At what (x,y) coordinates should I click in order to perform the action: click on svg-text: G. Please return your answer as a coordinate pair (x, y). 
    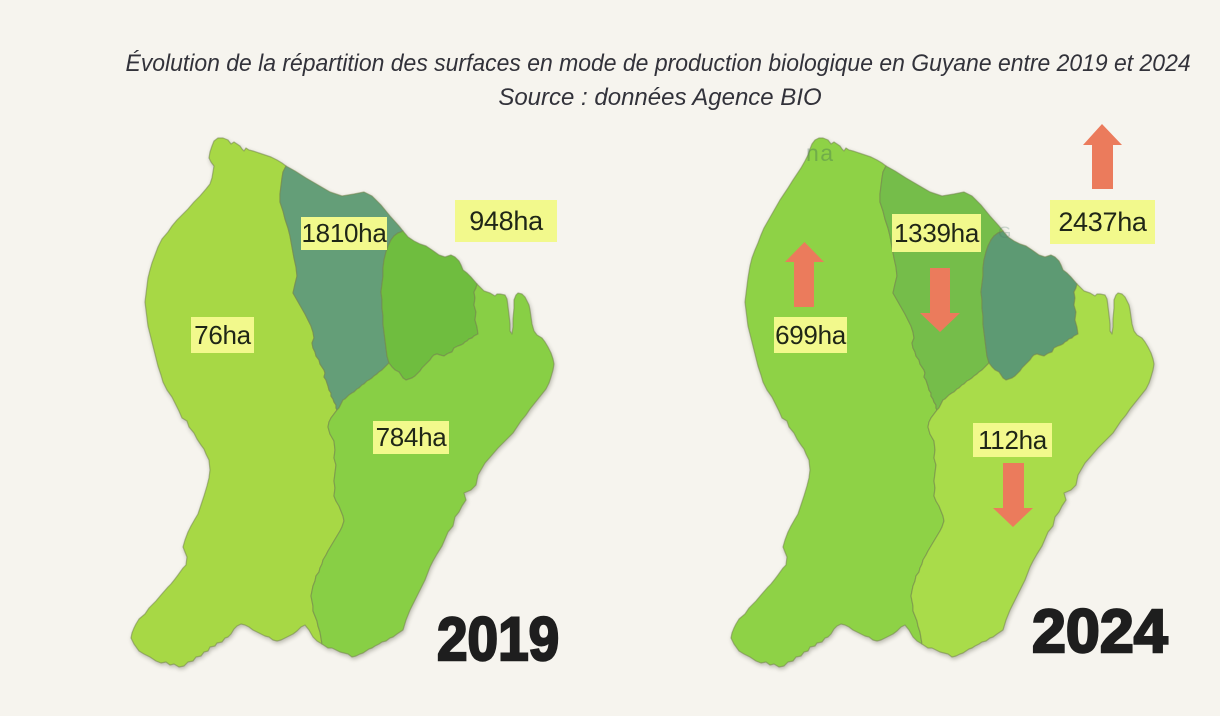
    Looking at the image, I should click on (1004, 232).